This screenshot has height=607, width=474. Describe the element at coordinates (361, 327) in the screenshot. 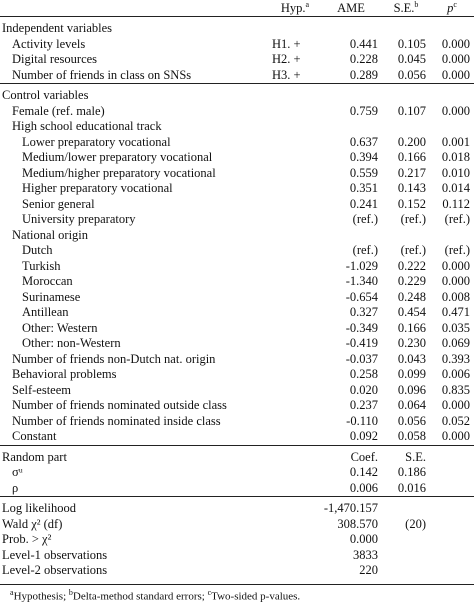

I see `ame-value: -0.349` at that location.